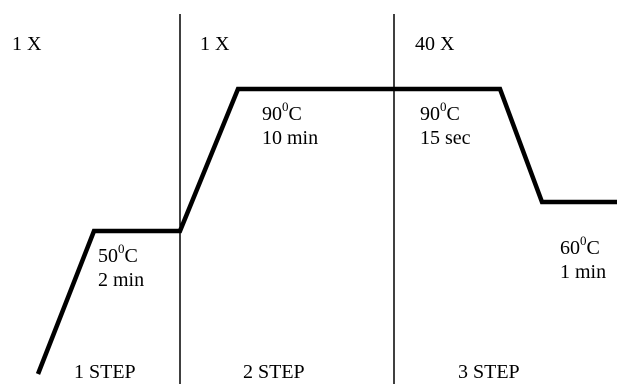  Describe the element at coordinates (489, 372) in the screenshot. I see `phase-3-step-label: 3 STEP` at that location.